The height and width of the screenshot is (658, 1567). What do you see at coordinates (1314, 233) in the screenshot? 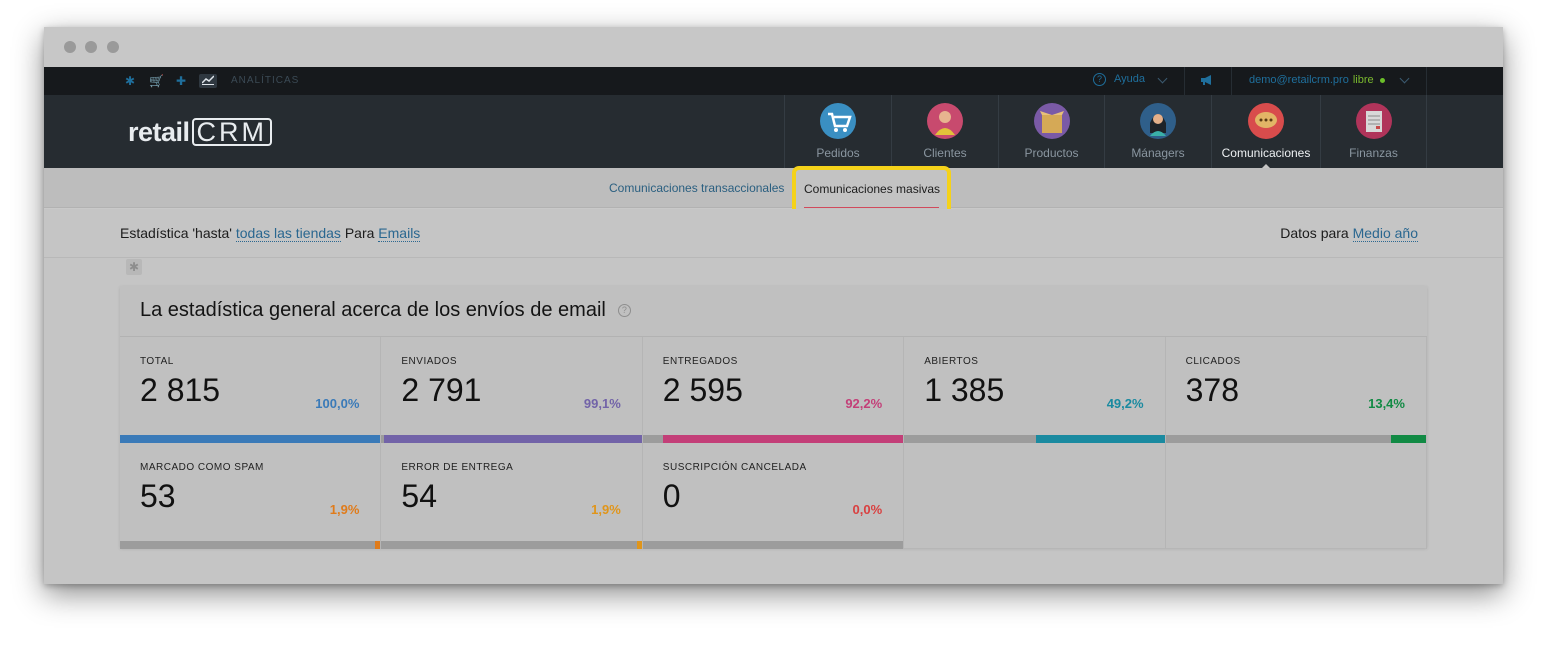
I see `period-prefix: Datos para` at bounding box center [1314, 233].